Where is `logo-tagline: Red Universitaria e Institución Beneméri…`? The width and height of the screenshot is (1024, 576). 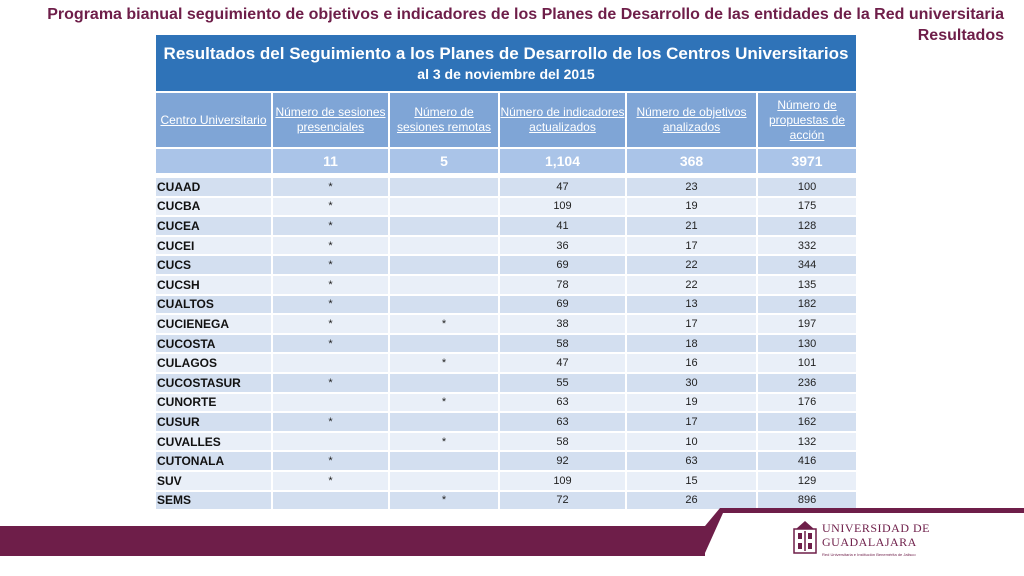 logo-tagline: Red Universitaria e Institución Beneméri… is located at coordinates (869, 554).